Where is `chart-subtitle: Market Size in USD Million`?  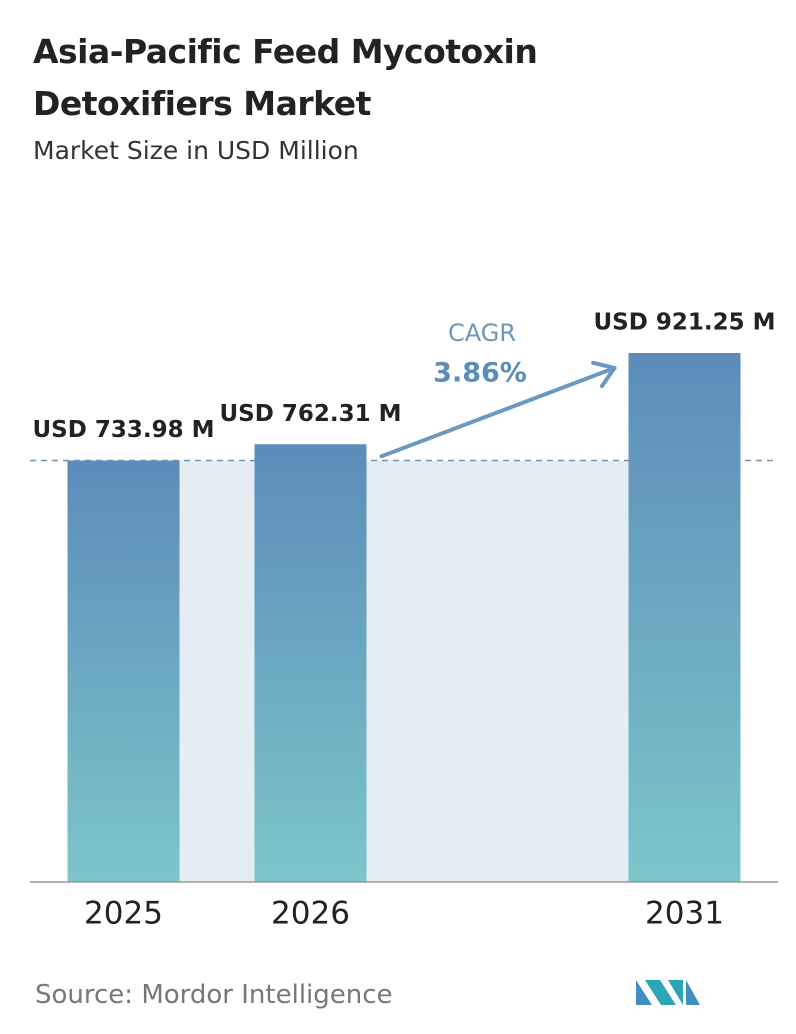
chart-subtitle: Market Size in USD Million is located at coordinates (196, 150).